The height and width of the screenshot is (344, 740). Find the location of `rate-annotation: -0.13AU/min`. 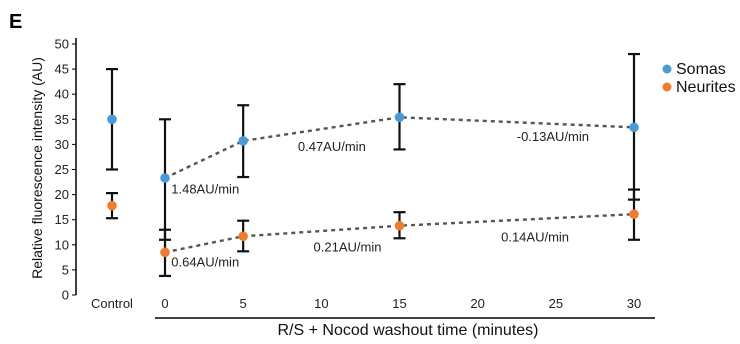

rate-annotation: -0.13AU/min is located at coordinates (553, 136).